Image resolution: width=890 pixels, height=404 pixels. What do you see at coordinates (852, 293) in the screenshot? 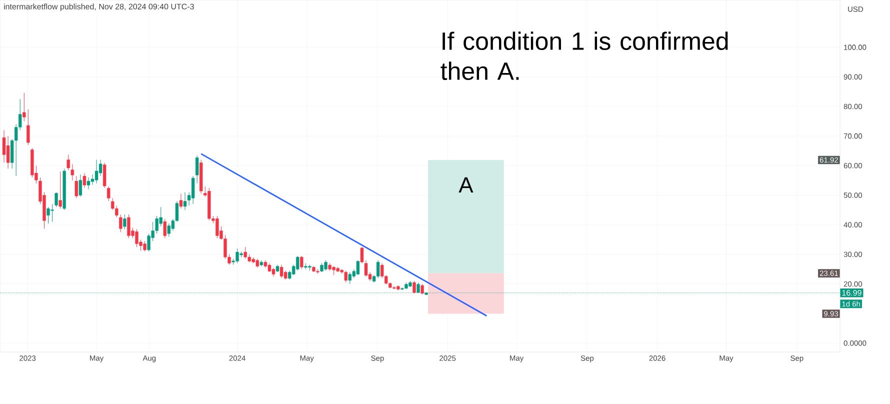
I see `ref-line-label: 16.99` at bounding box center [852, 293].